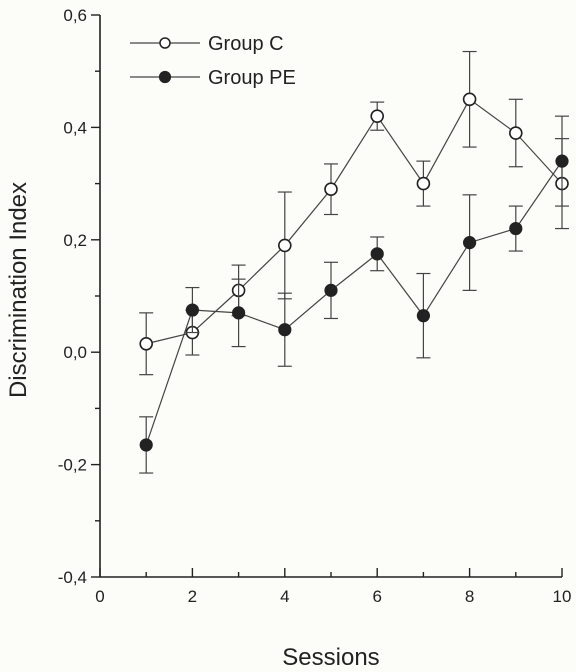 The width and height of the screenshot is (576, 672). What do you see at coordinates (165, 43) in the screenshot?
I see `legend-marker-group-c` at bounding box center [165, 43].